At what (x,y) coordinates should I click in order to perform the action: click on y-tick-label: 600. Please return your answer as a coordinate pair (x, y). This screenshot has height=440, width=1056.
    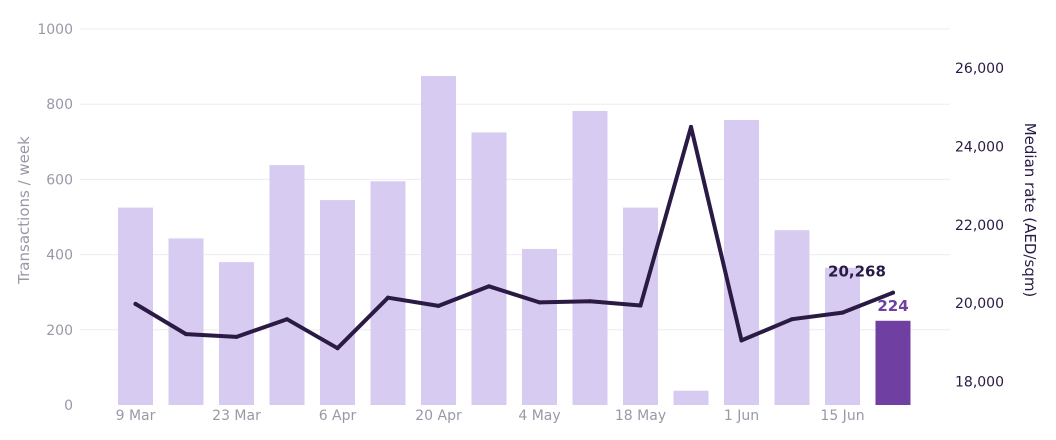
    Looking at the image, I should click on (59, 180).